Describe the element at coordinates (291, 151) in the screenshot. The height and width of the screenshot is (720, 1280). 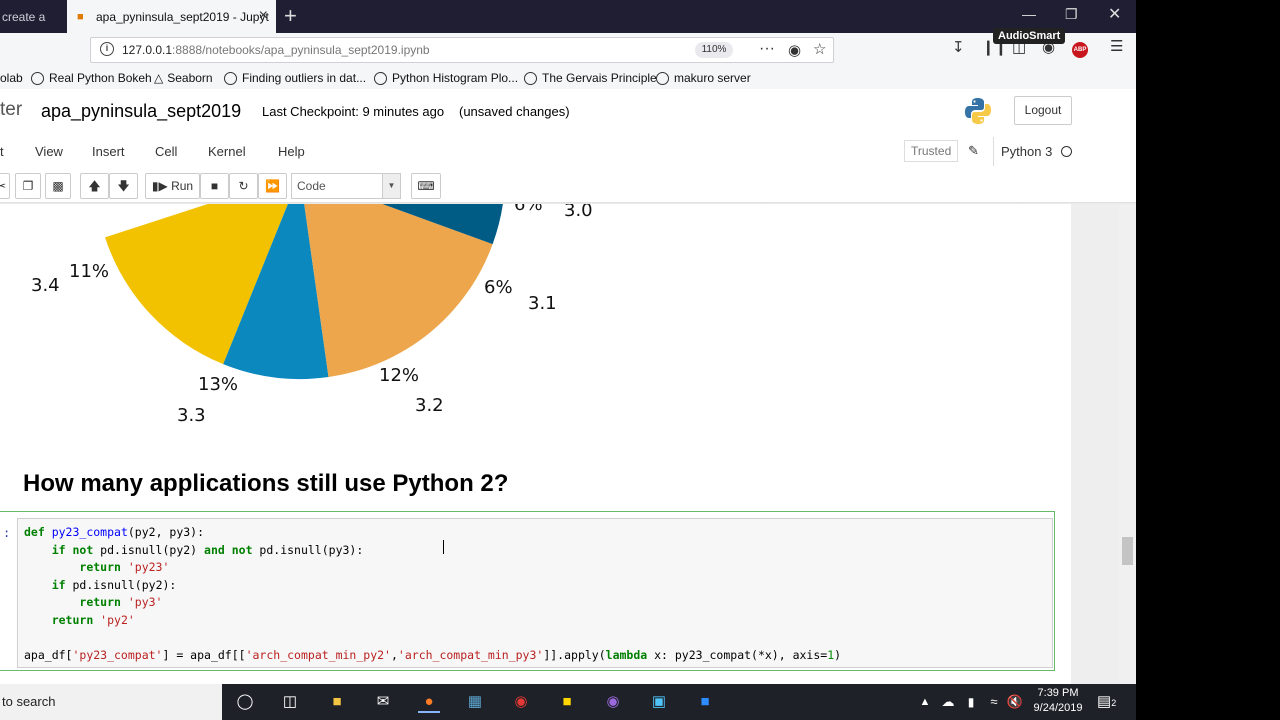
I see `menu-help: Help` at that location.